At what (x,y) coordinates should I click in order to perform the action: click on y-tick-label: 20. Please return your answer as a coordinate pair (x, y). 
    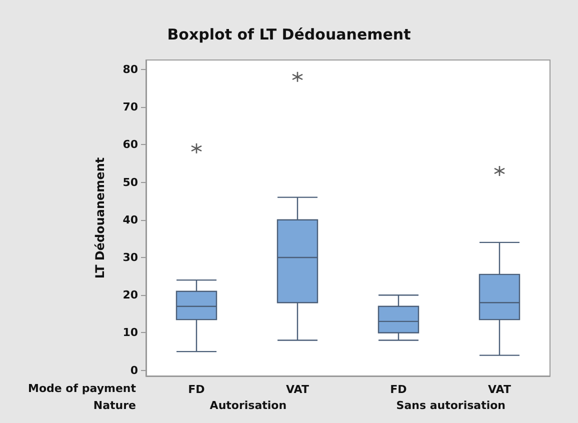
    Looking at the image, I should click on (130, 295).